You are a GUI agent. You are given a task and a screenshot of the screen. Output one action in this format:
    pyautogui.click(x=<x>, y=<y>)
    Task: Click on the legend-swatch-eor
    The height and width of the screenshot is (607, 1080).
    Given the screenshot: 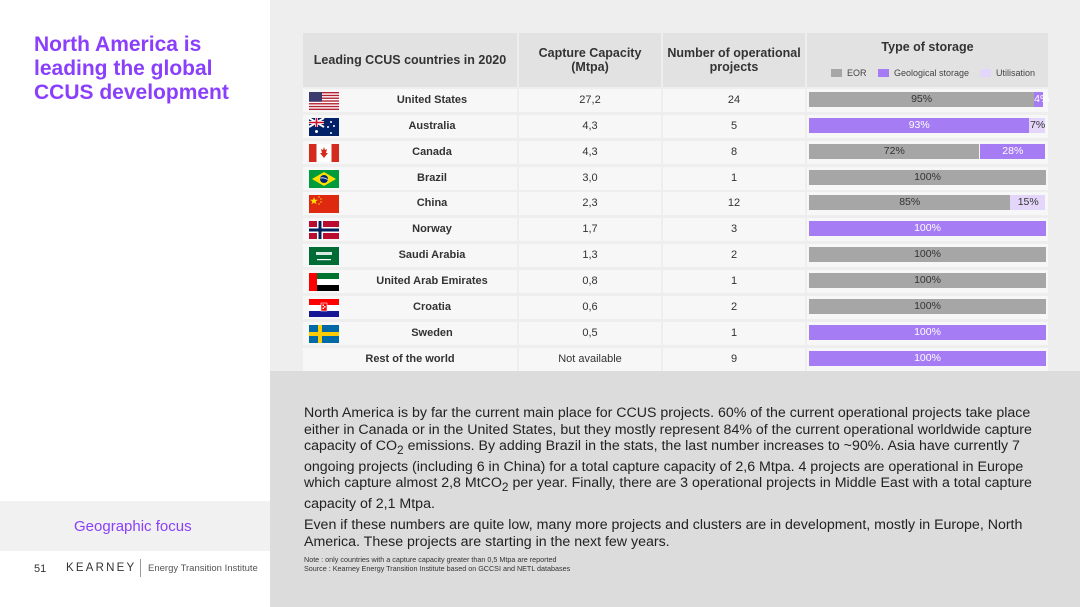 What is the action you would take?
    pyautogui.click(x=836, y=73)
    